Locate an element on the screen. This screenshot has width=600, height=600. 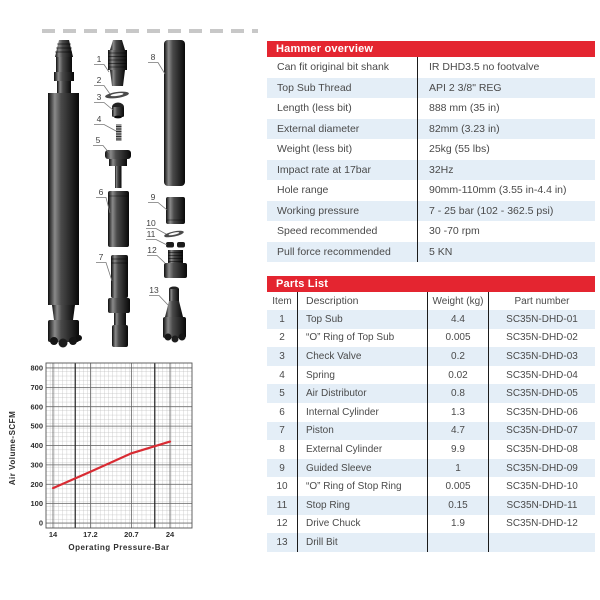
svg-text: 500 is located at coordinates (36, 426).